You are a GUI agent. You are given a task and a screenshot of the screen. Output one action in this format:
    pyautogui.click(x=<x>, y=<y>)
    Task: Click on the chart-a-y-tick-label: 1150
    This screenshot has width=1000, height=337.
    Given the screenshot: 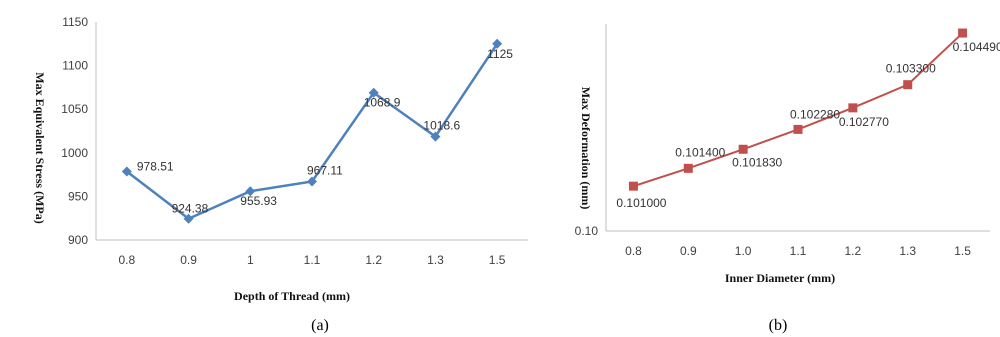 What is the action you would take?
    pyautogui.click(x=75, y=22)
    